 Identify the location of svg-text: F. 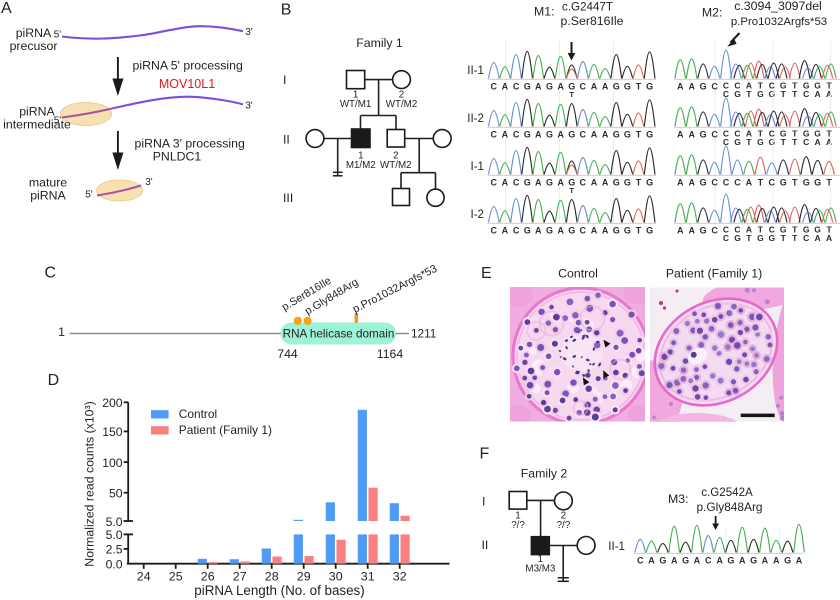
(485, 454).